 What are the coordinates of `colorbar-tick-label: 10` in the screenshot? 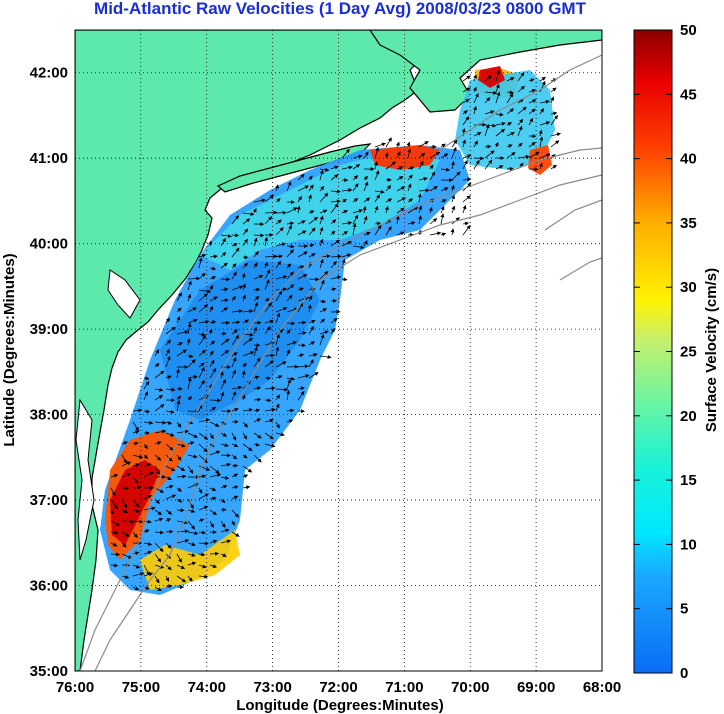 It's located at (688, 544).